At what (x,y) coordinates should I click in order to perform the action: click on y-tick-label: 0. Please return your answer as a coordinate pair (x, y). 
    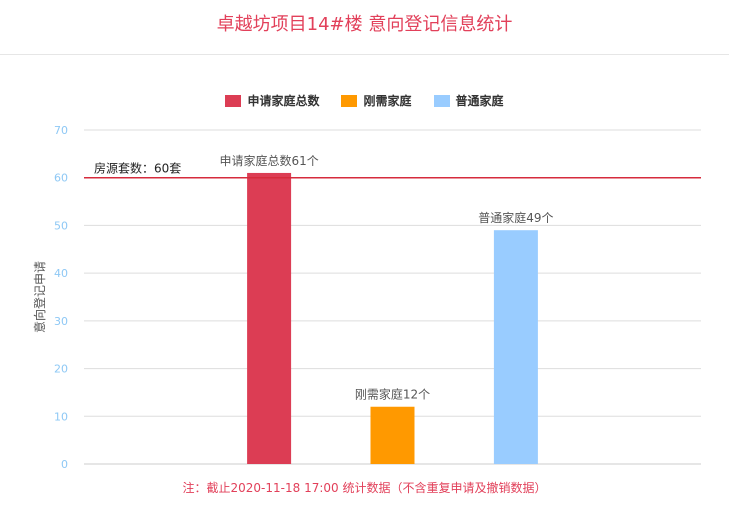
    Looking at the image, I should click on (64, 464).